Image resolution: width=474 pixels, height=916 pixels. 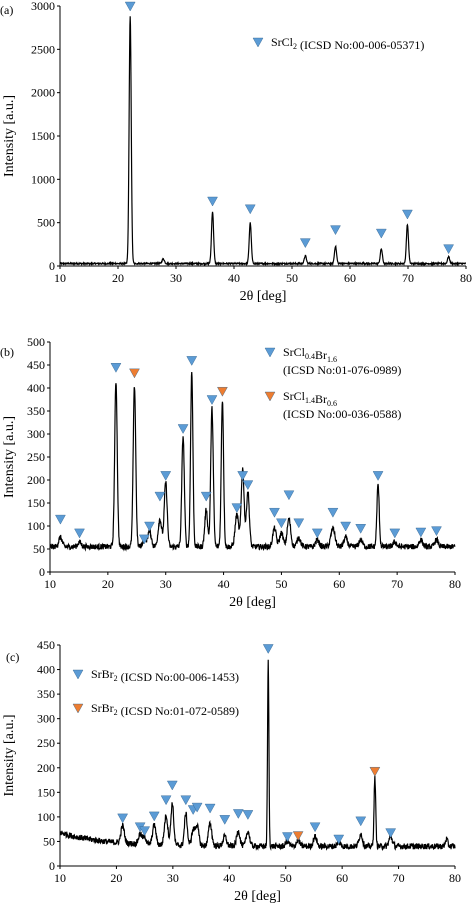 What do you see at coordinates (234, 278) in the screenshot?
I see `panel1-x-tick-label: 40` at bounding box center [234, 278].